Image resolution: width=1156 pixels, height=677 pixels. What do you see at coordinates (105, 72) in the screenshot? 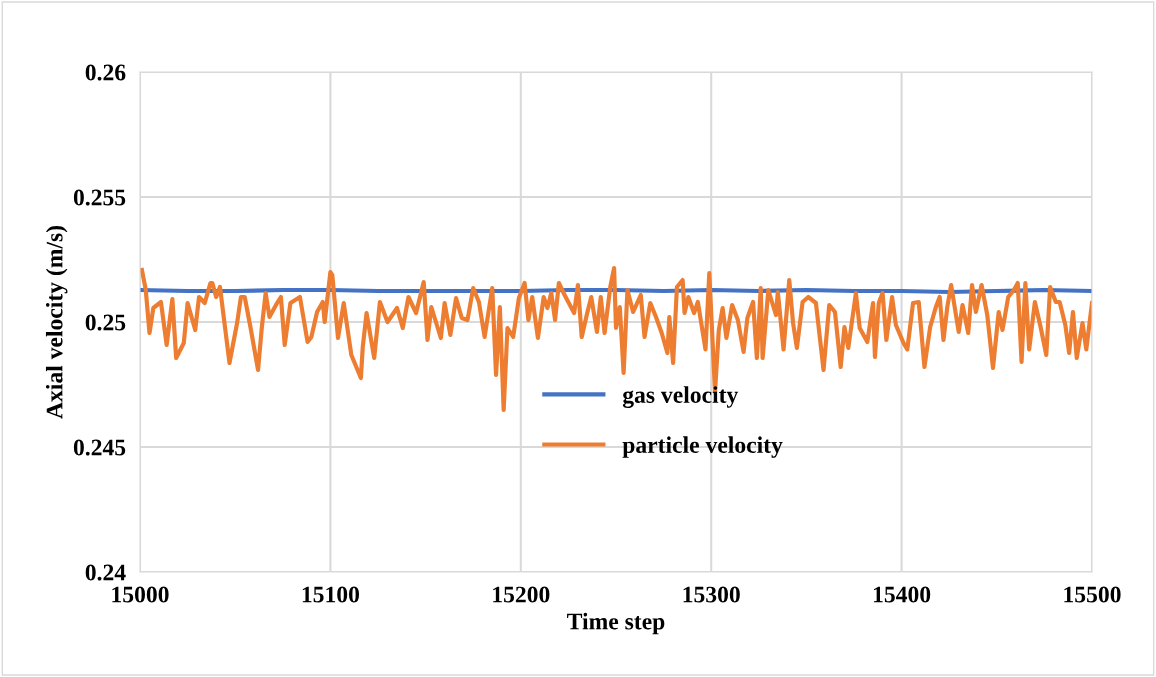
I see `y-tick-label: 0.26` at bounding box center [105, 72].